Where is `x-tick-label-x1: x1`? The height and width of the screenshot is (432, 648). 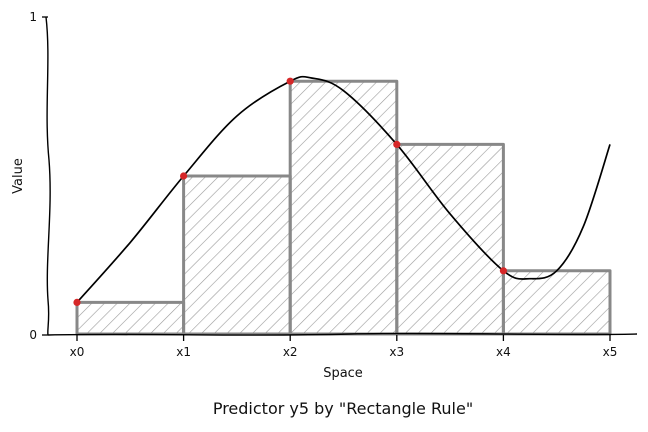 x-tick-label-x1: x1 is located at coordinates (183, 352).